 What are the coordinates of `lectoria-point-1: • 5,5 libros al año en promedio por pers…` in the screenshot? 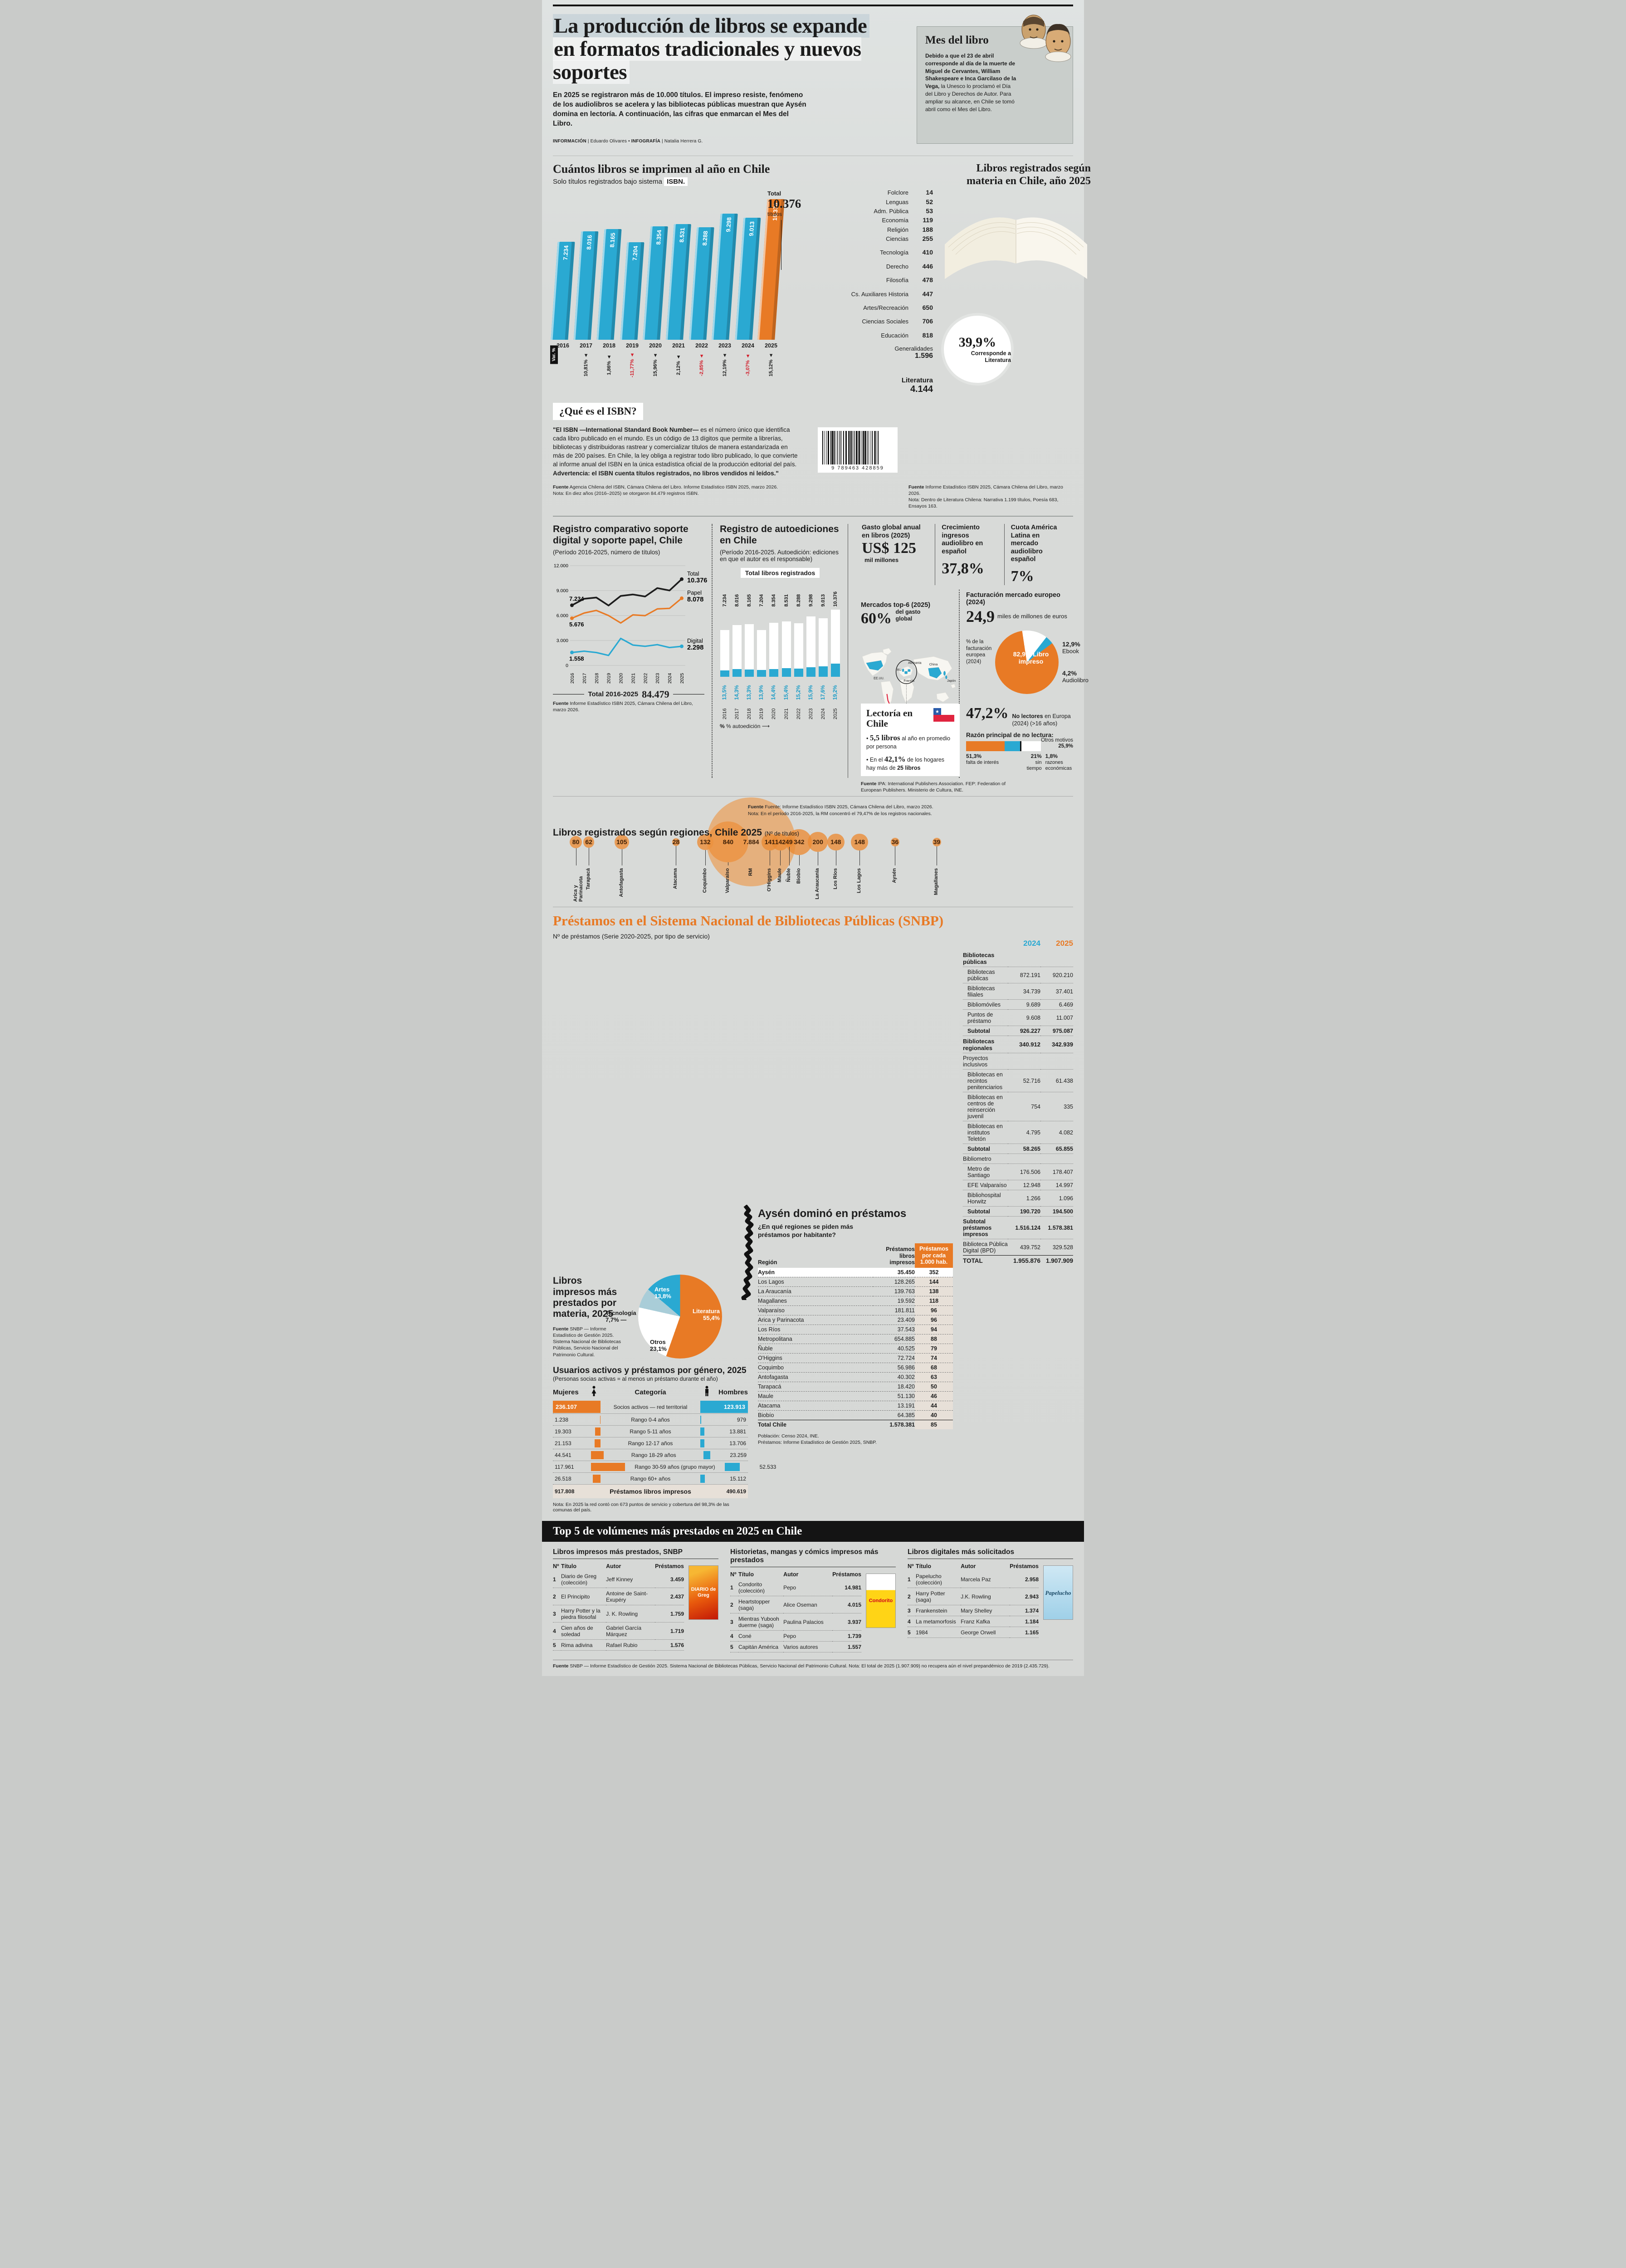 It's located at (908, 742).